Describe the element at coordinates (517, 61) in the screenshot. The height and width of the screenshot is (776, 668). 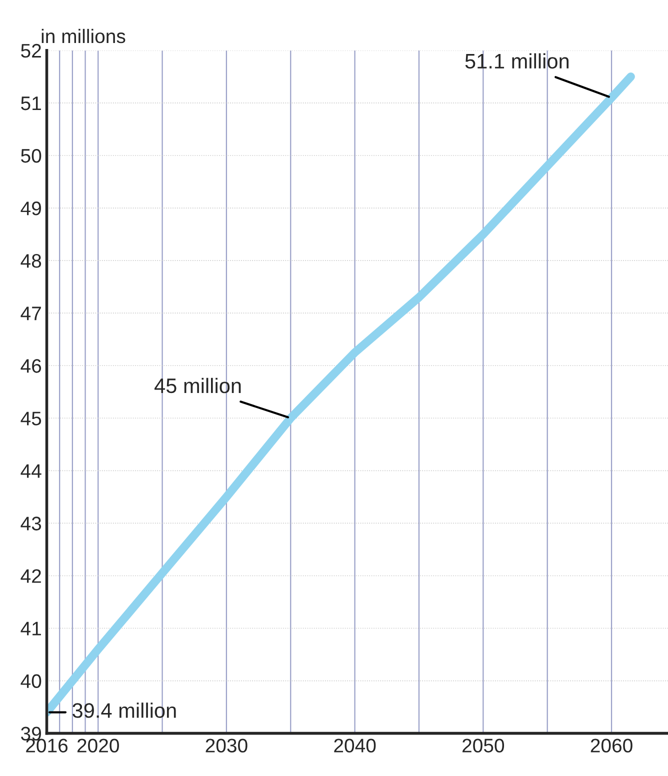
I see `annotation: 51.1 million` at that location.